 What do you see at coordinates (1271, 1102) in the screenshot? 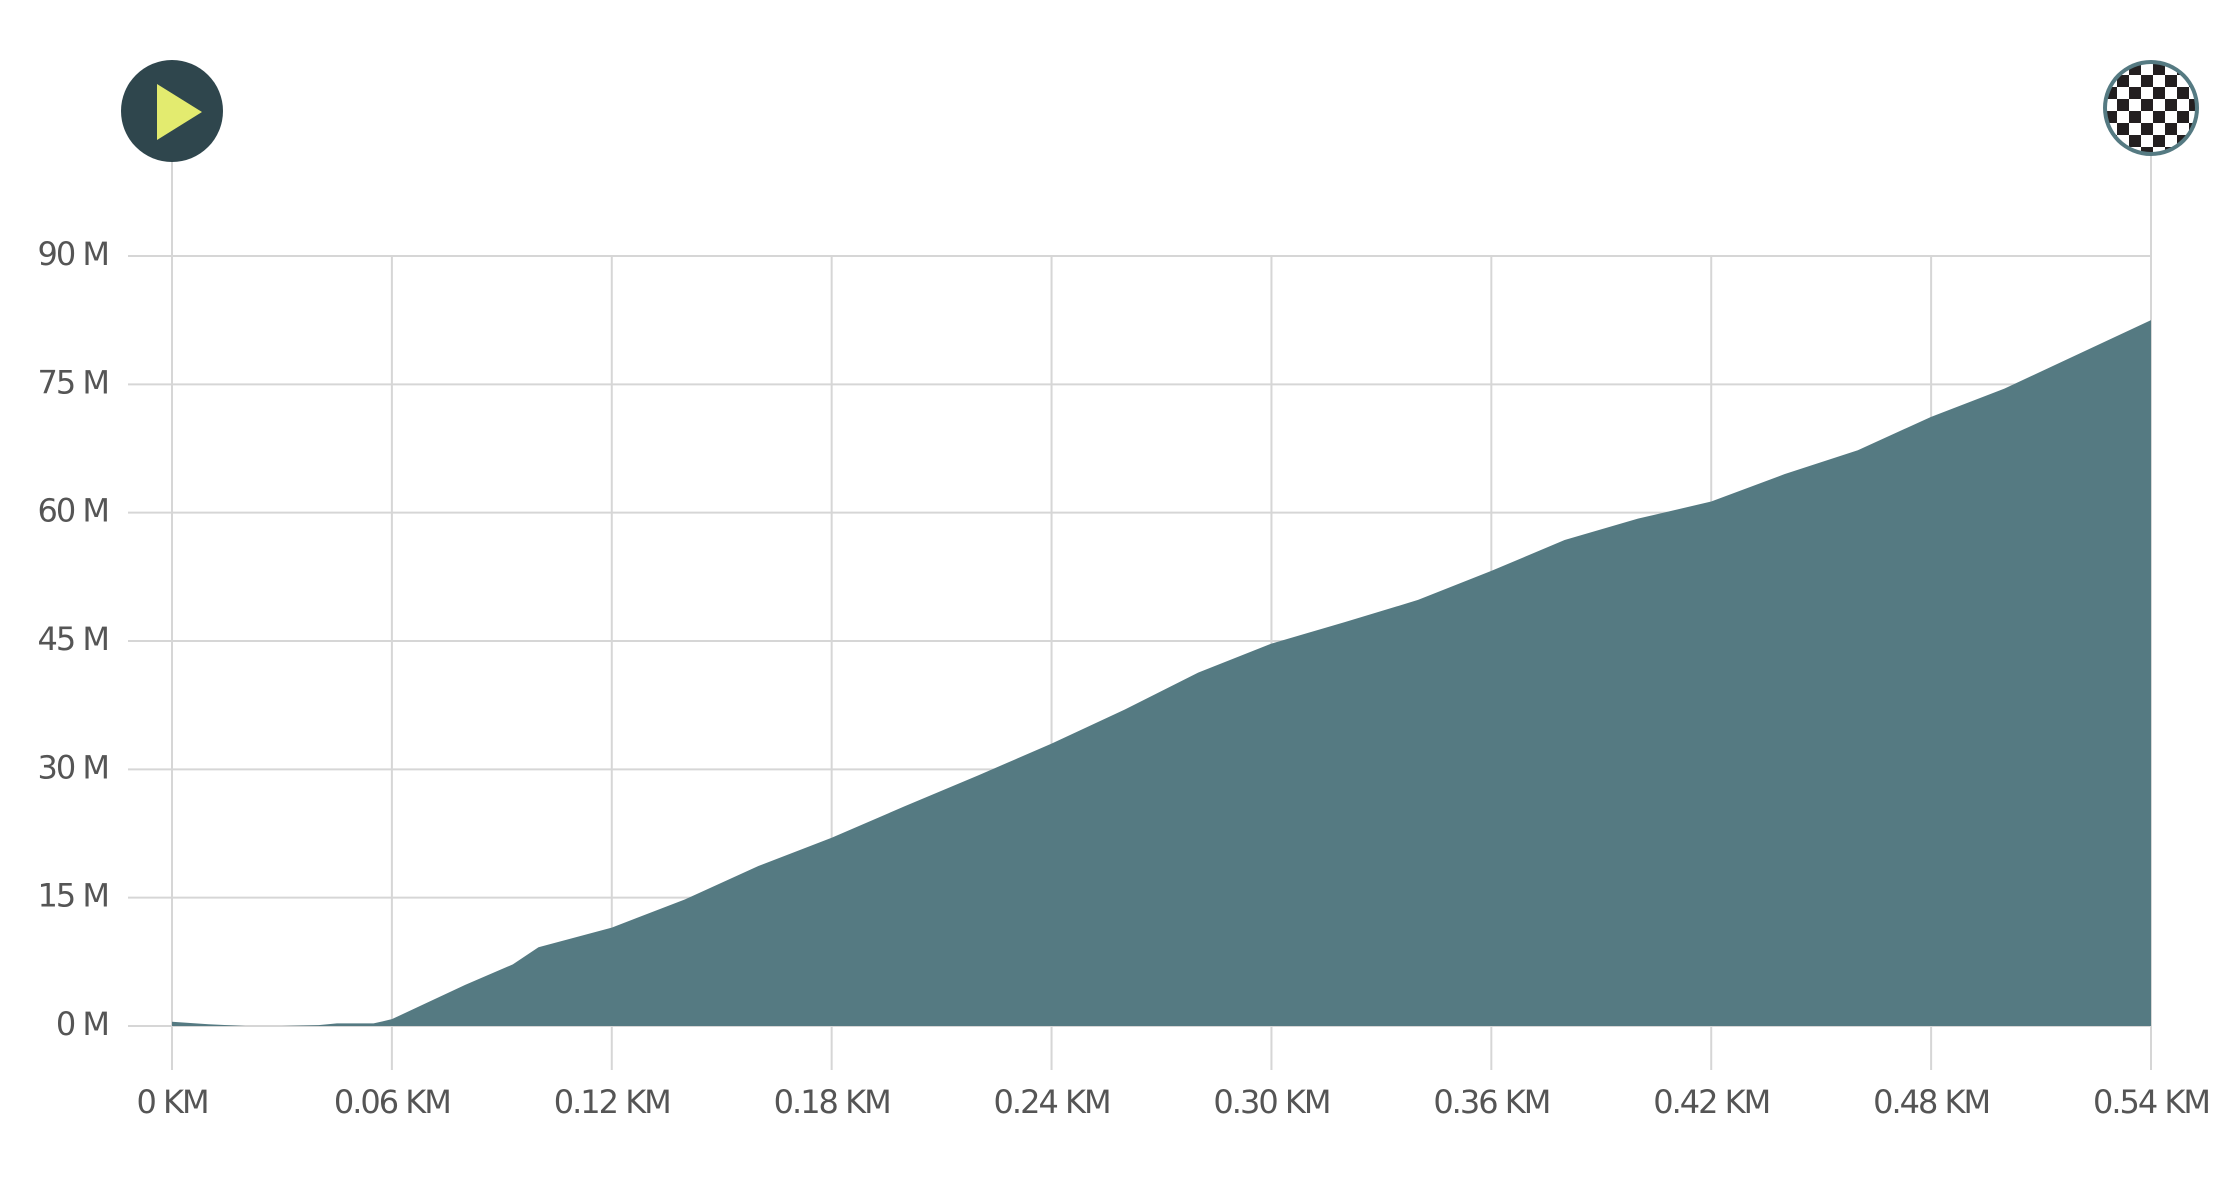
I see `x-tick-label: 0.30 KM` at bounding box center [1271, 1102].